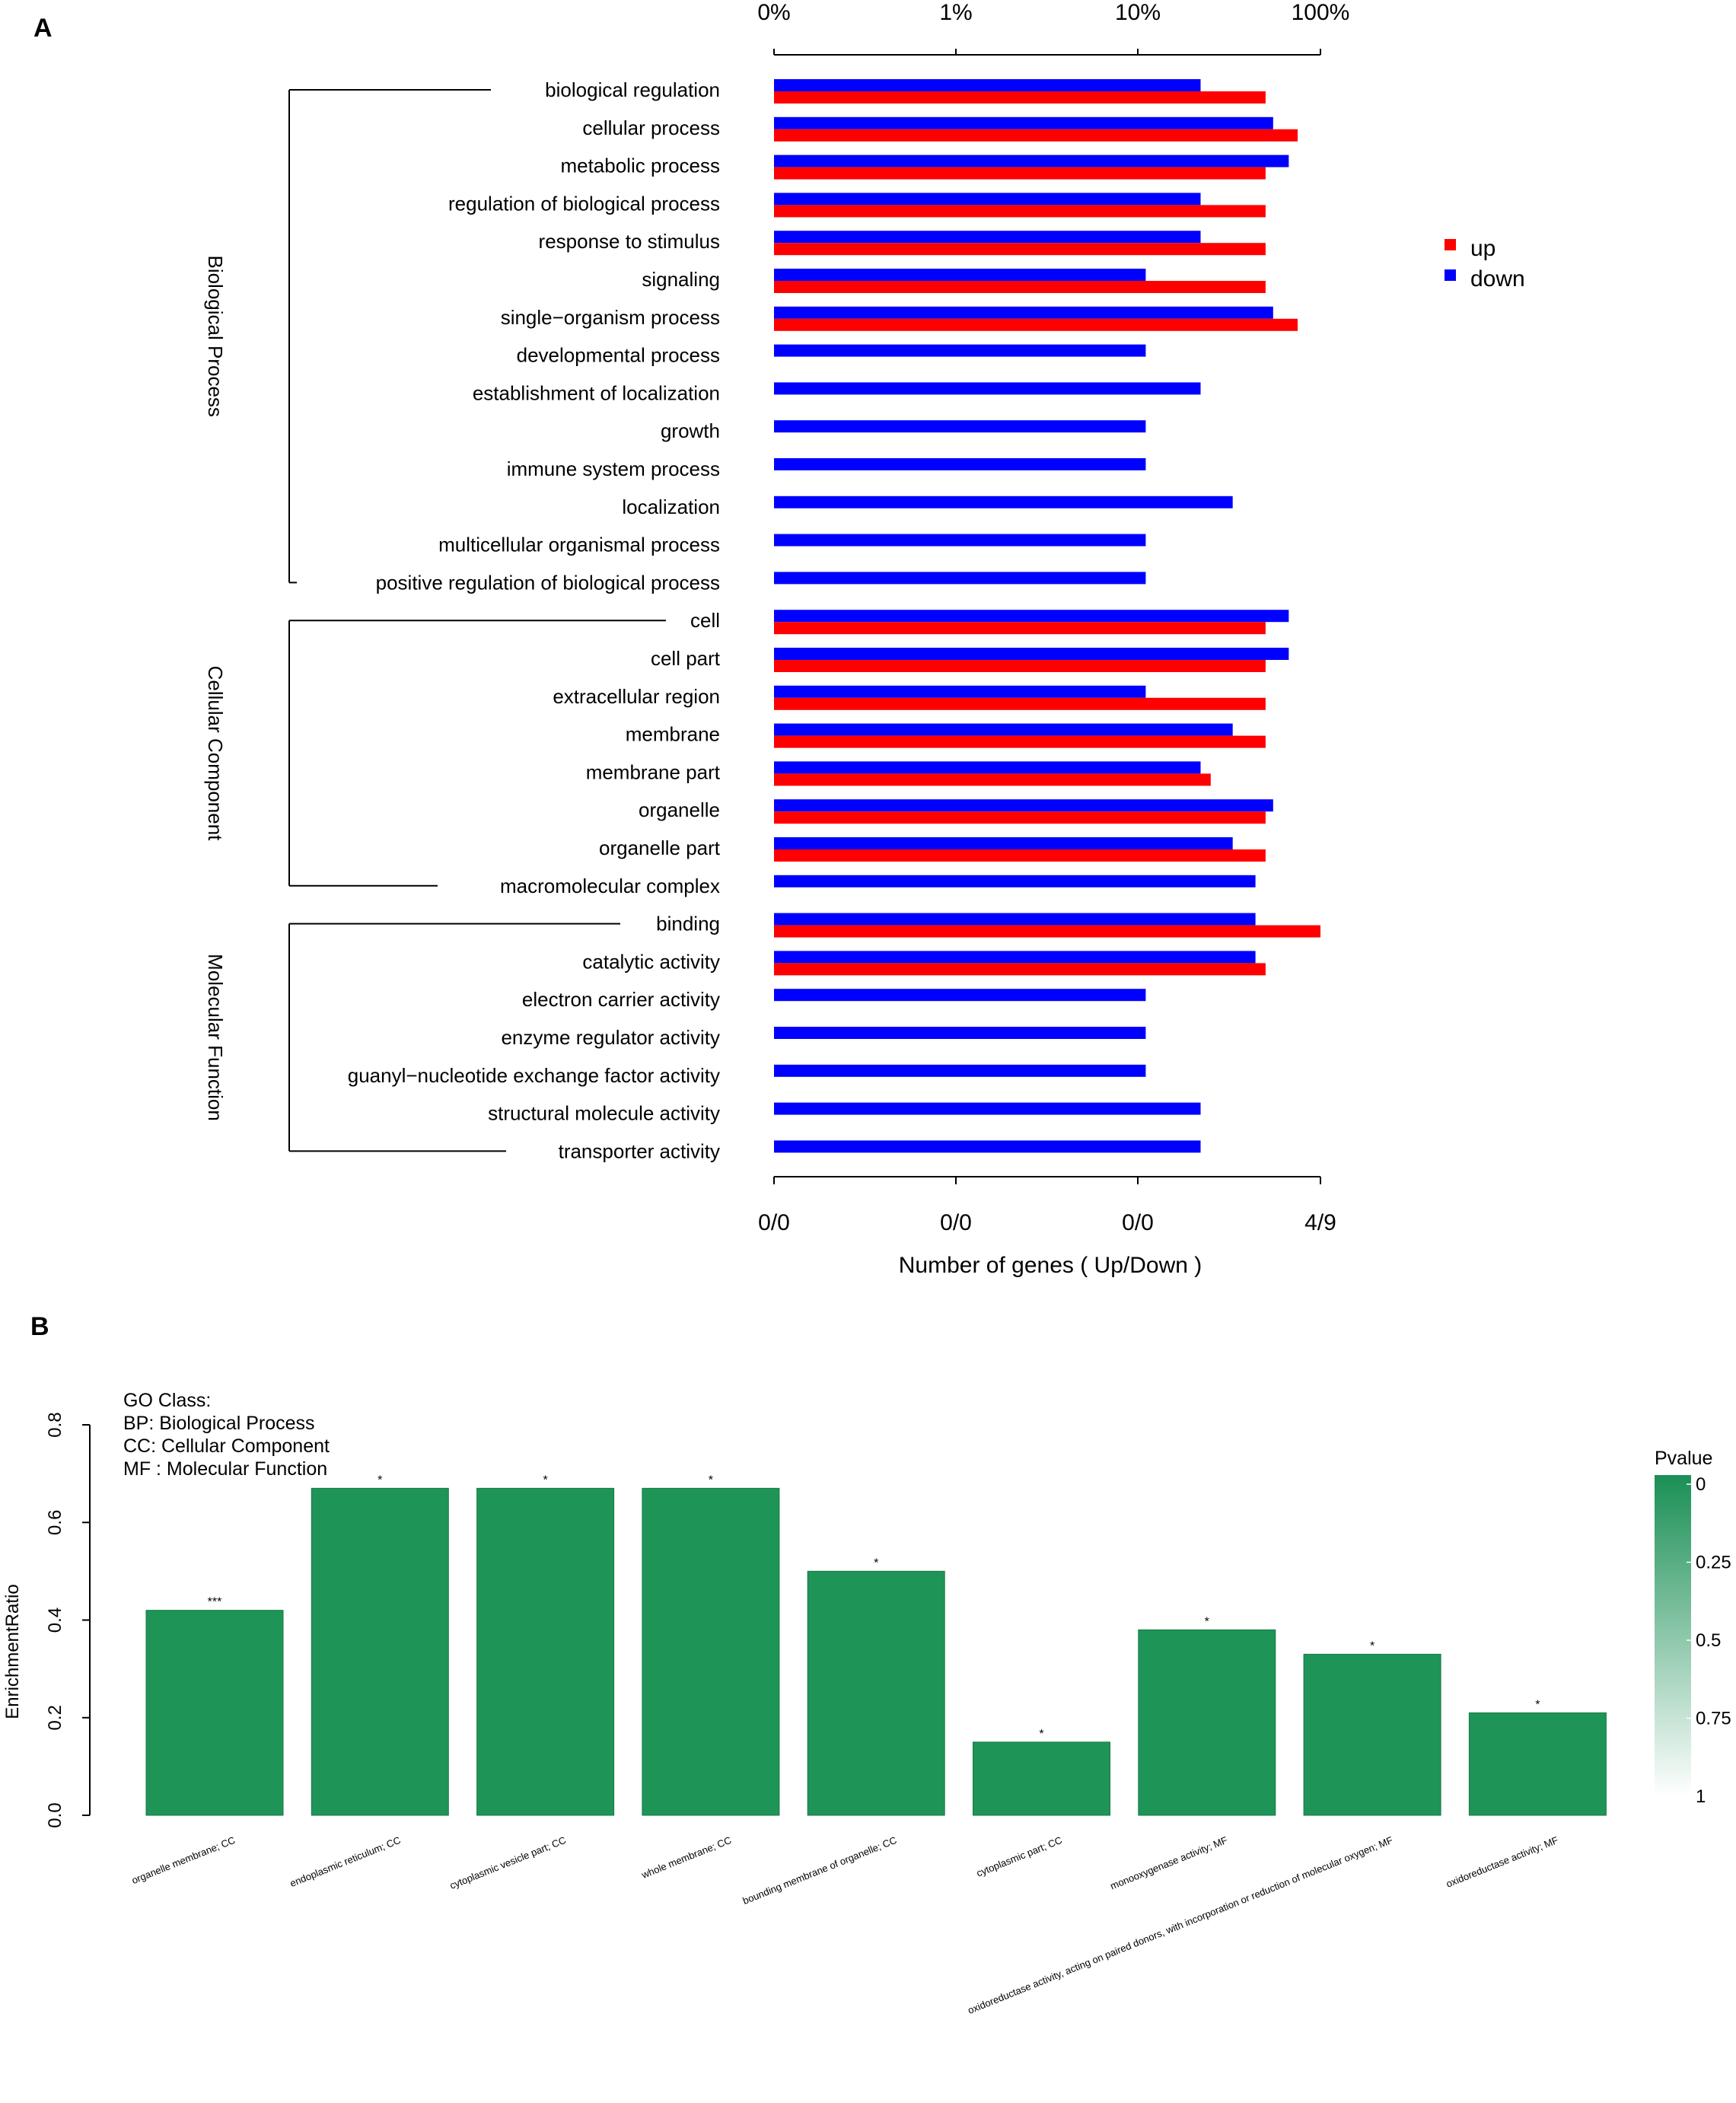  What do you see at coordinates (1138, 13) in the screenshot?
I see `top-tick-label: 10%` at bounding box center [1138, 13].